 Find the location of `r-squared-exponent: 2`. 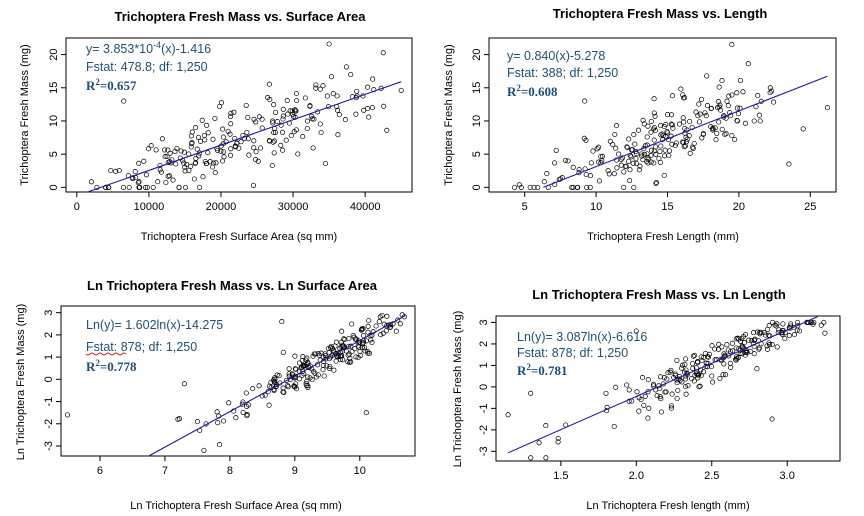

r-squared-exponent: 2 is located at coordinates (97, 363).